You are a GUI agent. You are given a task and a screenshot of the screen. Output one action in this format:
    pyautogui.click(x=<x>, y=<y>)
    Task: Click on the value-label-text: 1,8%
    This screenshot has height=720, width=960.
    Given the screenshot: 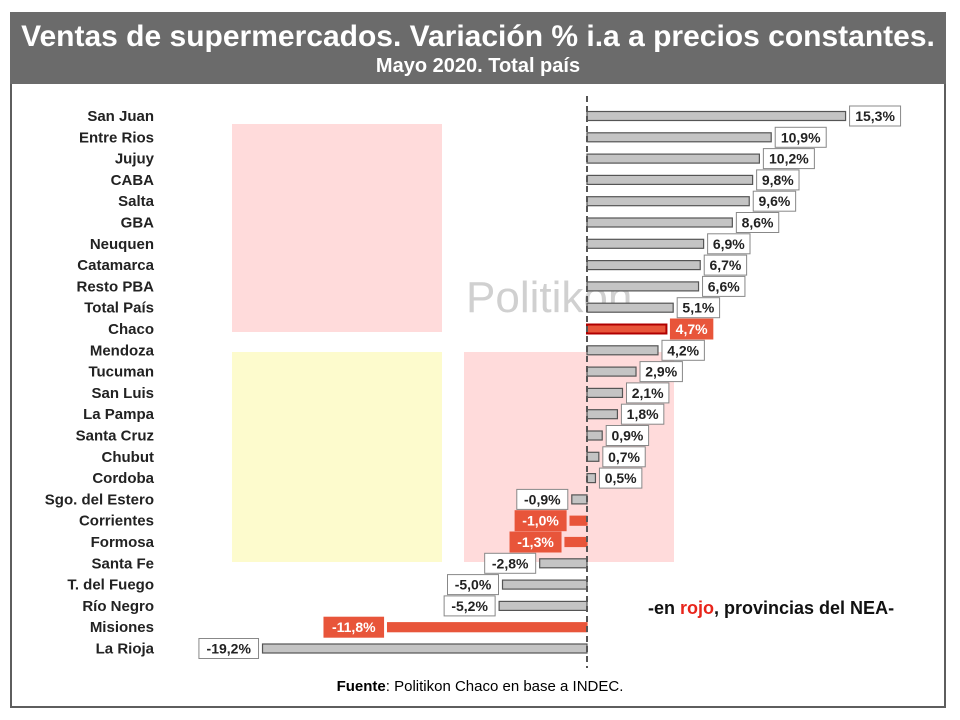 What is the action you would take?
    pyautogui.click(x=643, y=414)
    